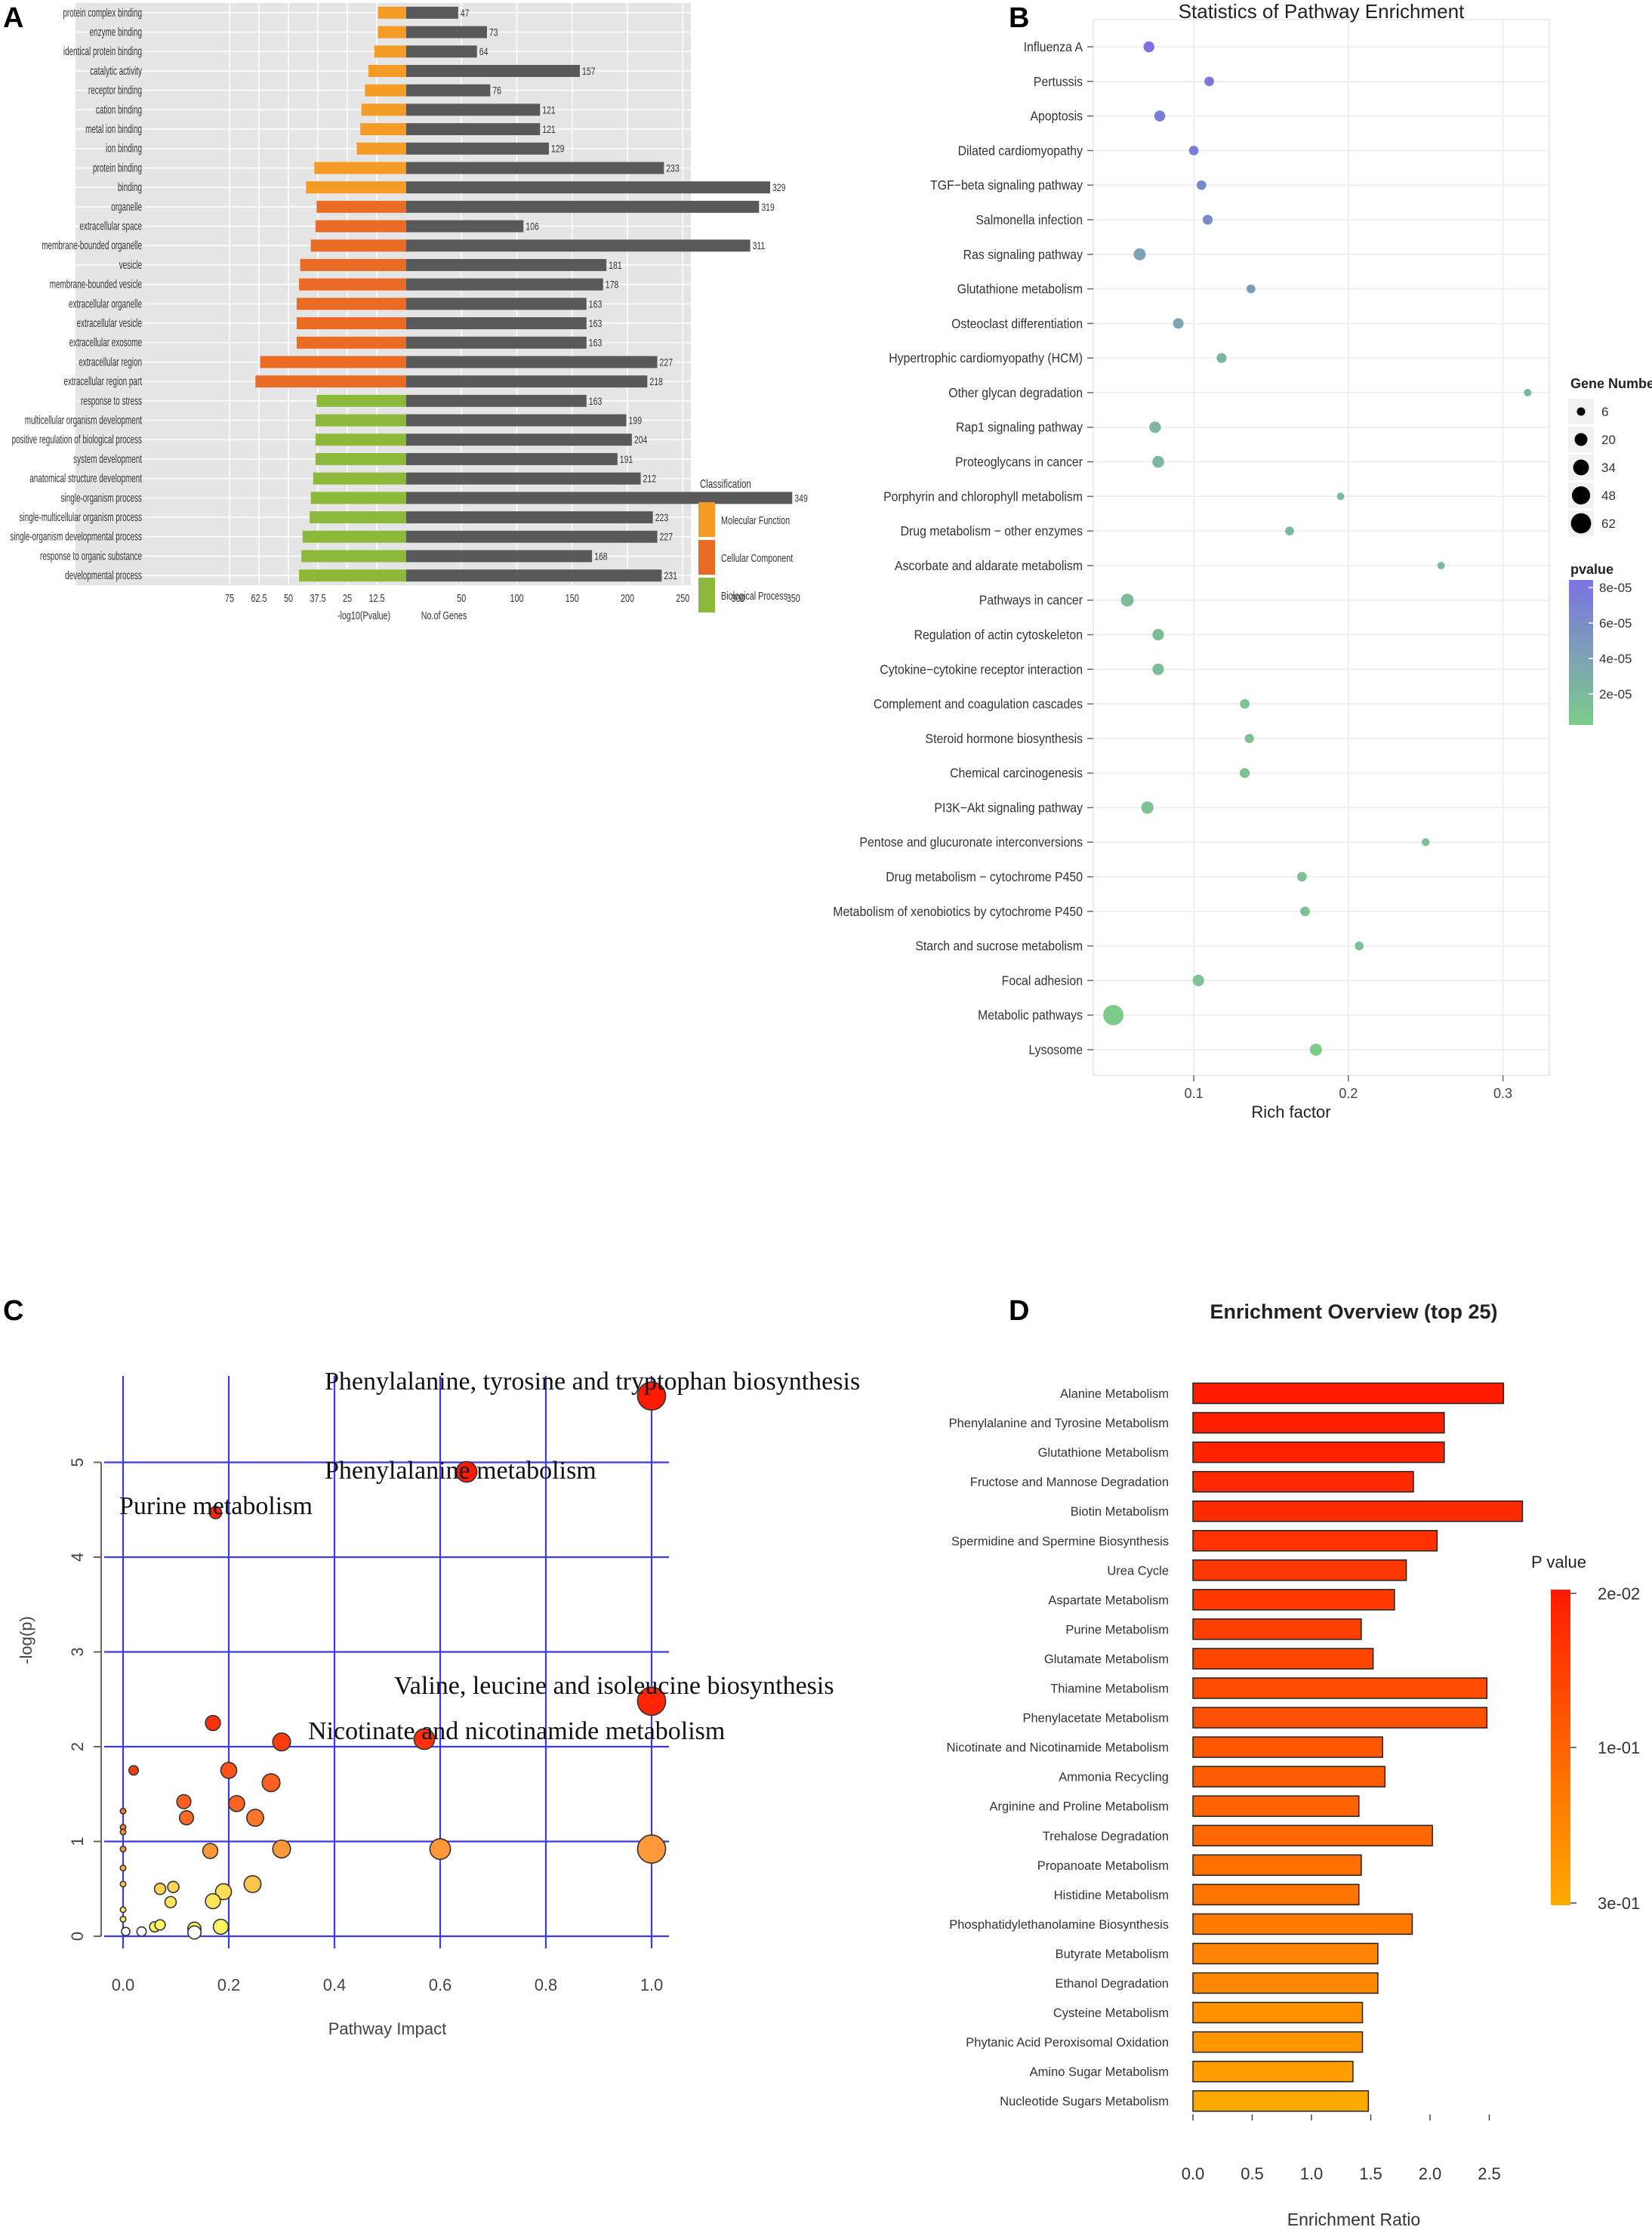  Describe the element at coordinates (1528, 393) in the screenshot. I see `panel-b-point-other-glycan-degradation` at that location.